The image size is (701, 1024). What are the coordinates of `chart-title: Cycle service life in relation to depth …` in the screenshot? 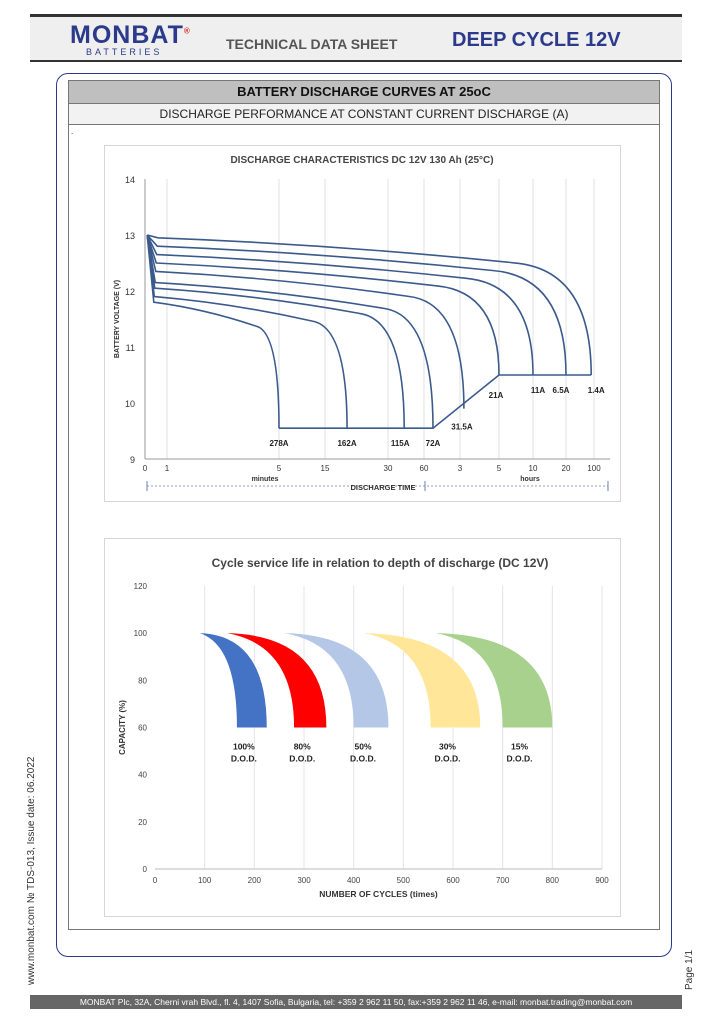 It's located at (380, 563).